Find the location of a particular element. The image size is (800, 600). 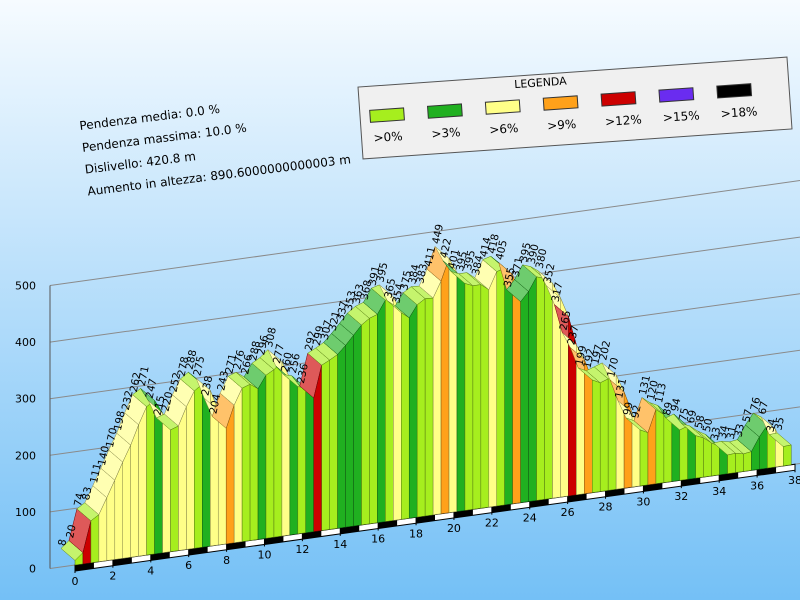

x-tick-label: 2 is located at coordinates (112, 576).